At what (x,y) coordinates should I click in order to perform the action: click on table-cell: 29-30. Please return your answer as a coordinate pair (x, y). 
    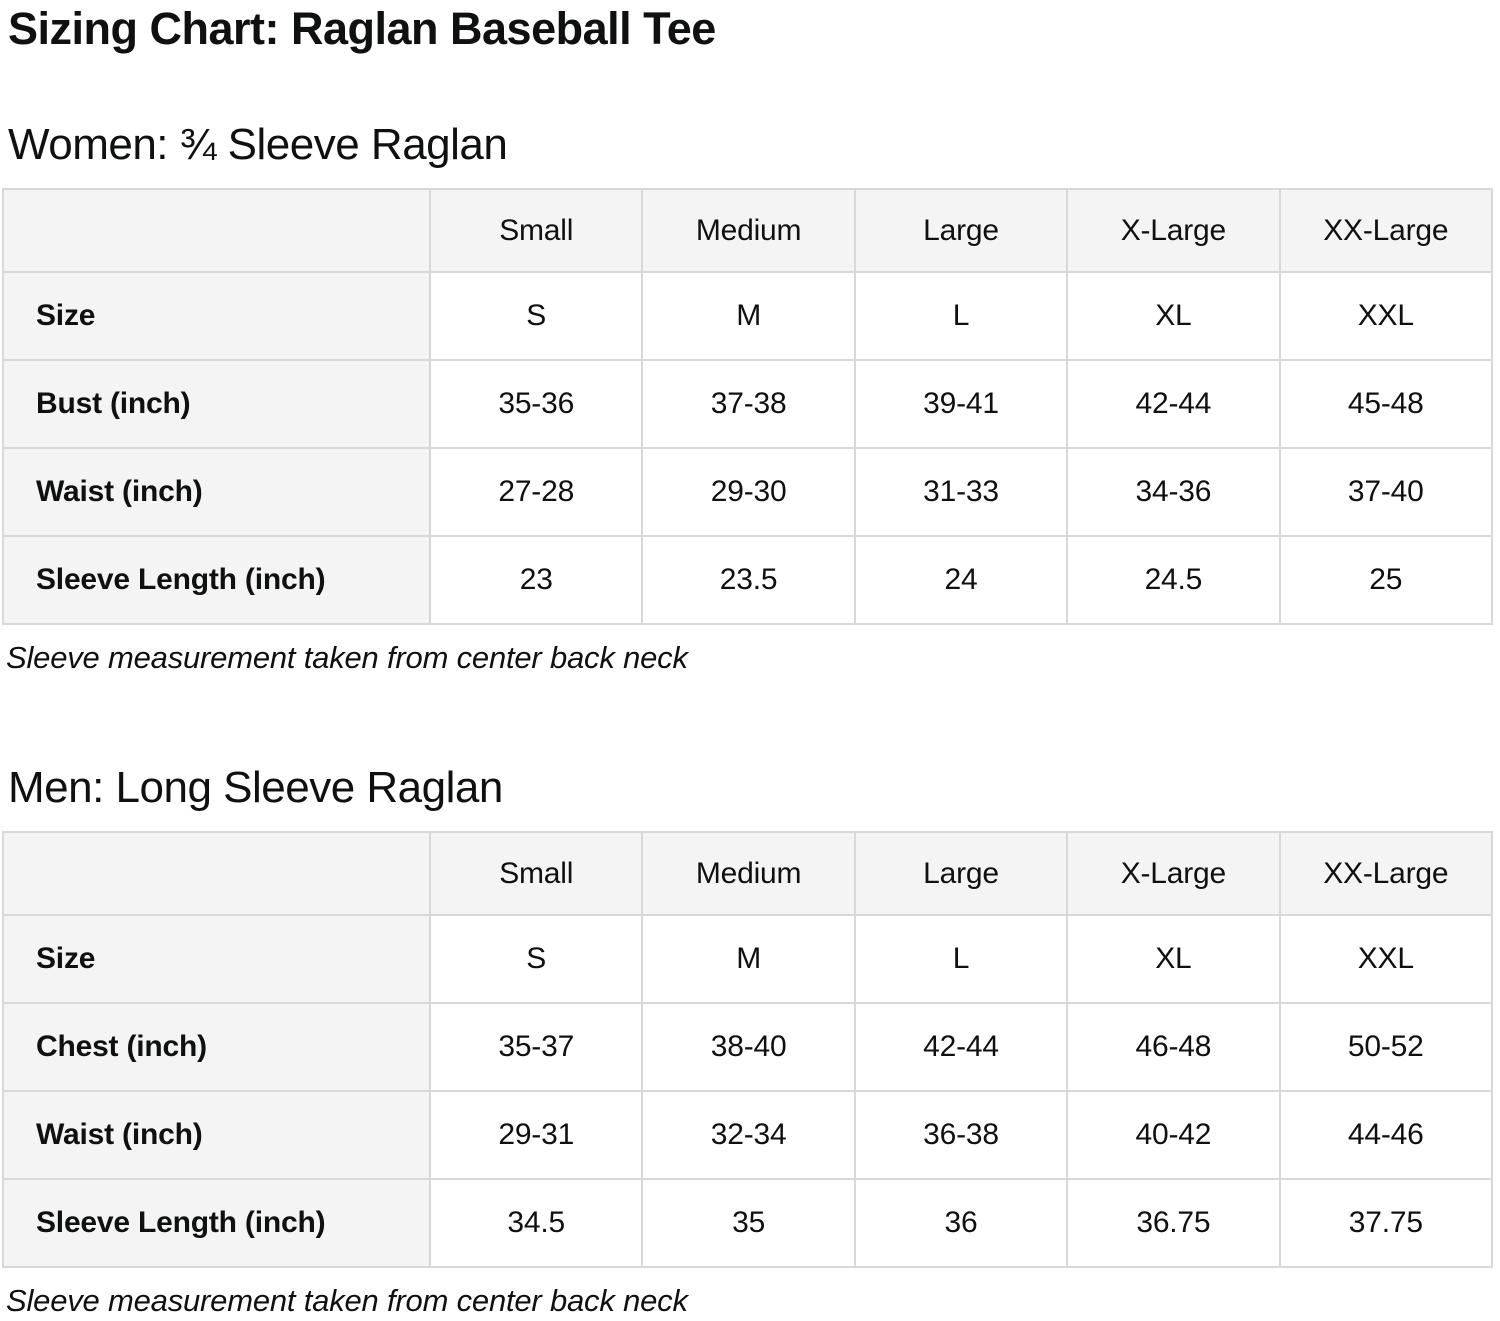
    Looking at the image, I should click on (748, 492).